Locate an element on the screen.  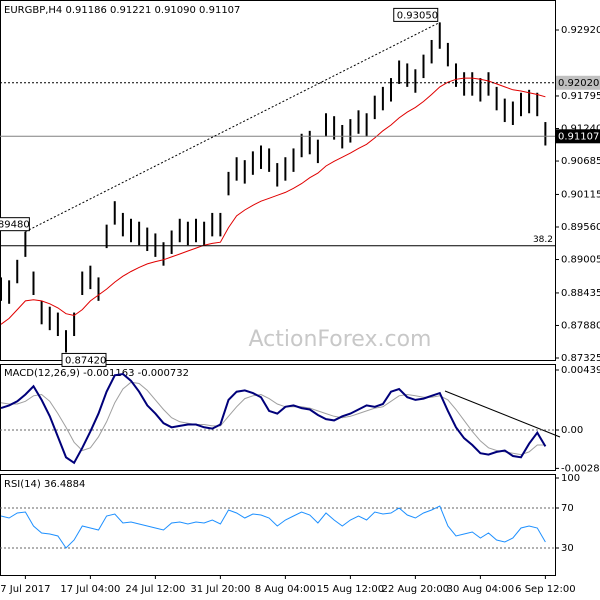
level-label: 0.91107 is located at coordinates (578, 136).